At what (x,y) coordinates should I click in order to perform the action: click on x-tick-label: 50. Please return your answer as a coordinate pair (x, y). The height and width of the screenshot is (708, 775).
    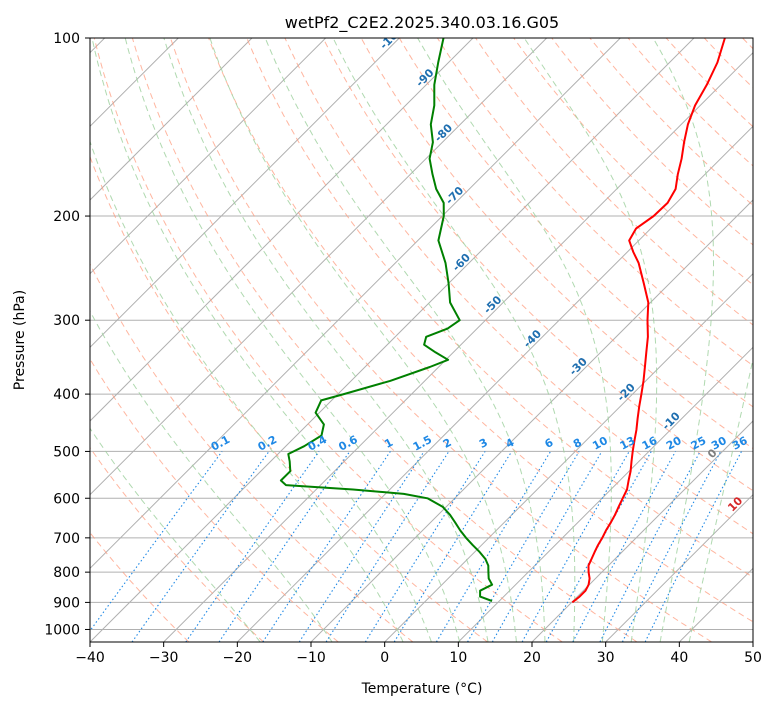
    Looking at the image, I should click on (753, 658).